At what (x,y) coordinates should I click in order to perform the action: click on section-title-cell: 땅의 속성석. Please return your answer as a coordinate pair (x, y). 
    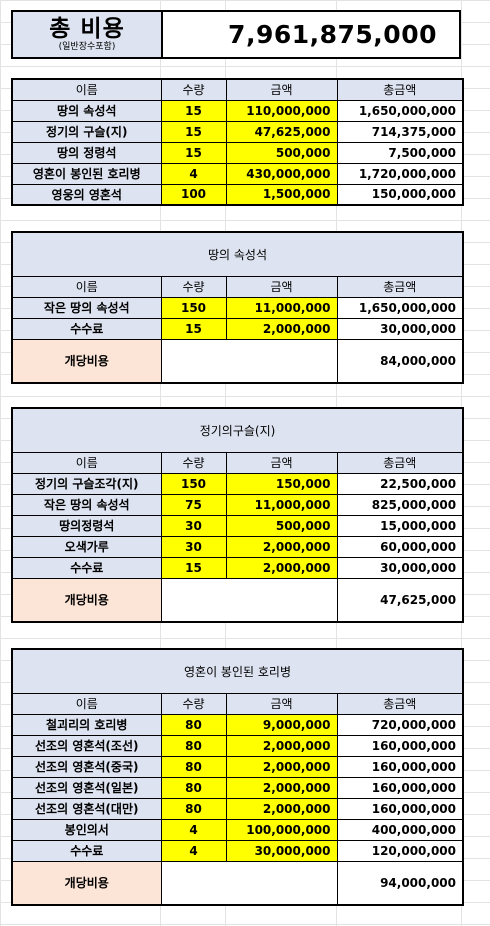
    Looking at the image, I should click on (237, 254).